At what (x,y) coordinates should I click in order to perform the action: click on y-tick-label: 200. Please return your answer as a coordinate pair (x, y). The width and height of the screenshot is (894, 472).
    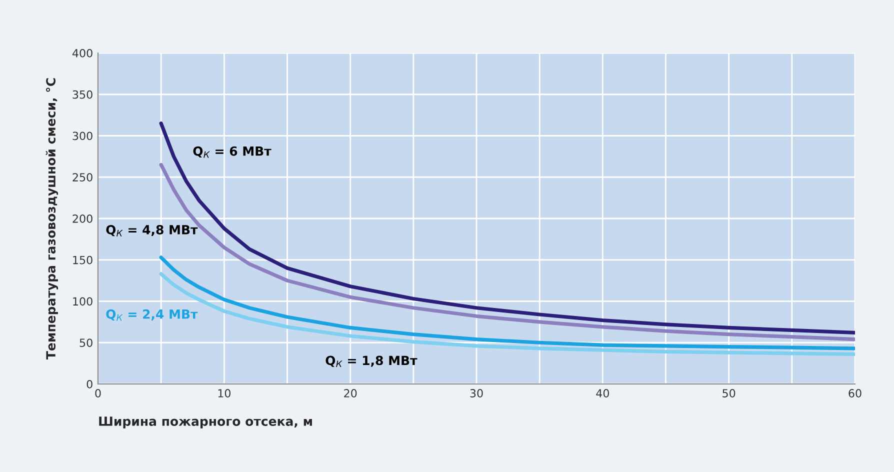
    Looking at the image, I should click on (82, 218).